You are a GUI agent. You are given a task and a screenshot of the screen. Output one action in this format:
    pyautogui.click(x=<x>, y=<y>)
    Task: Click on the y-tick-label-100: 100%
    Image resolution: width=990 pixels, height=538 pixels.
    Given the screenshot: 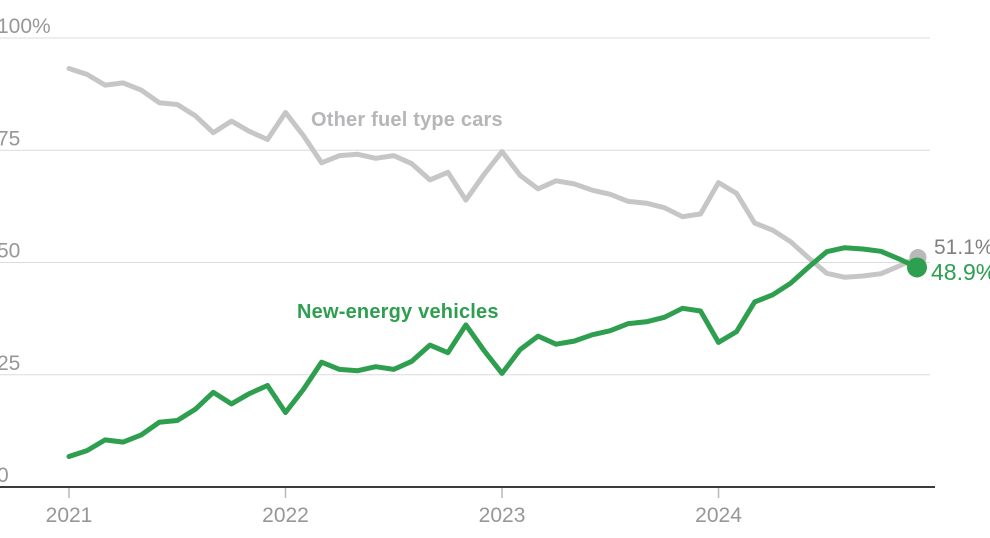 What is the action you would take?
    pyautogui.click(x=25, y=26)
    